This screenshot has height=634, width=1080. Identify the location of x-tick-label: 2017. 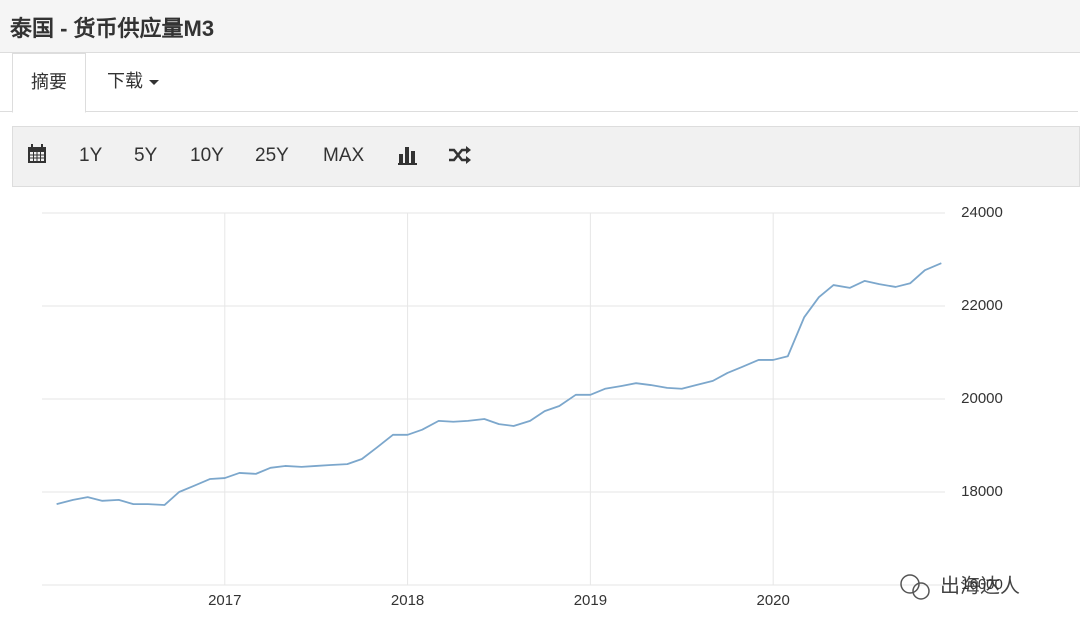
(224, 600).